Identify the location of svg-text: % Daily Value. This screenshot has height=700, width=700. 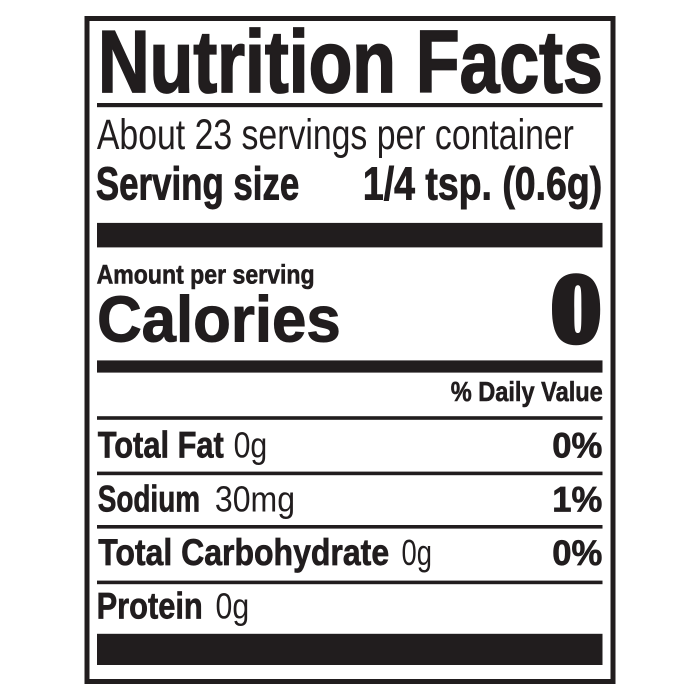
(527, 392).